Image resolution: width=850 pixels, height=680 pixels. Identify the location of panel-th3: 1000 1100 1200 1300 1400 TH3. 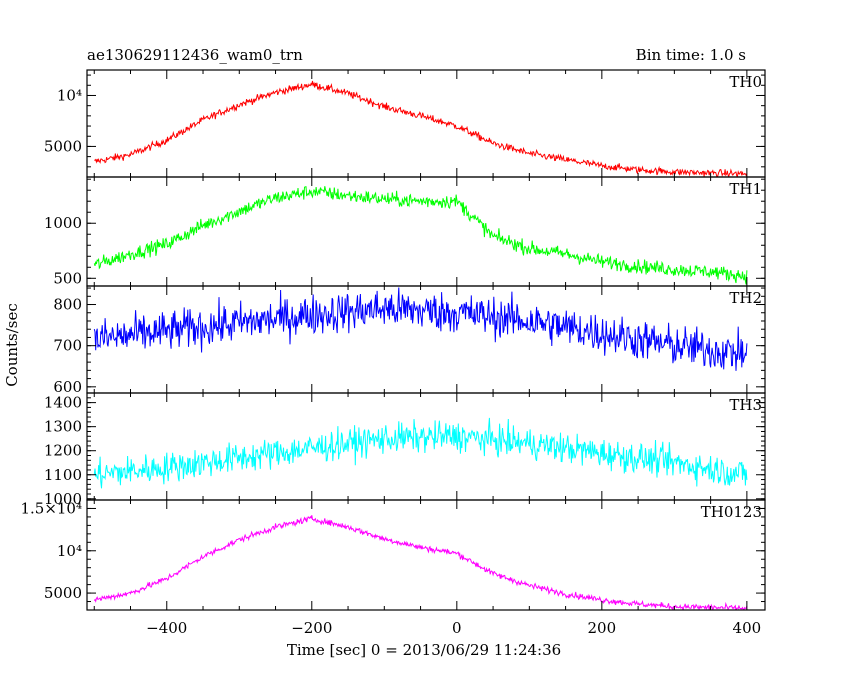
(405, 450).